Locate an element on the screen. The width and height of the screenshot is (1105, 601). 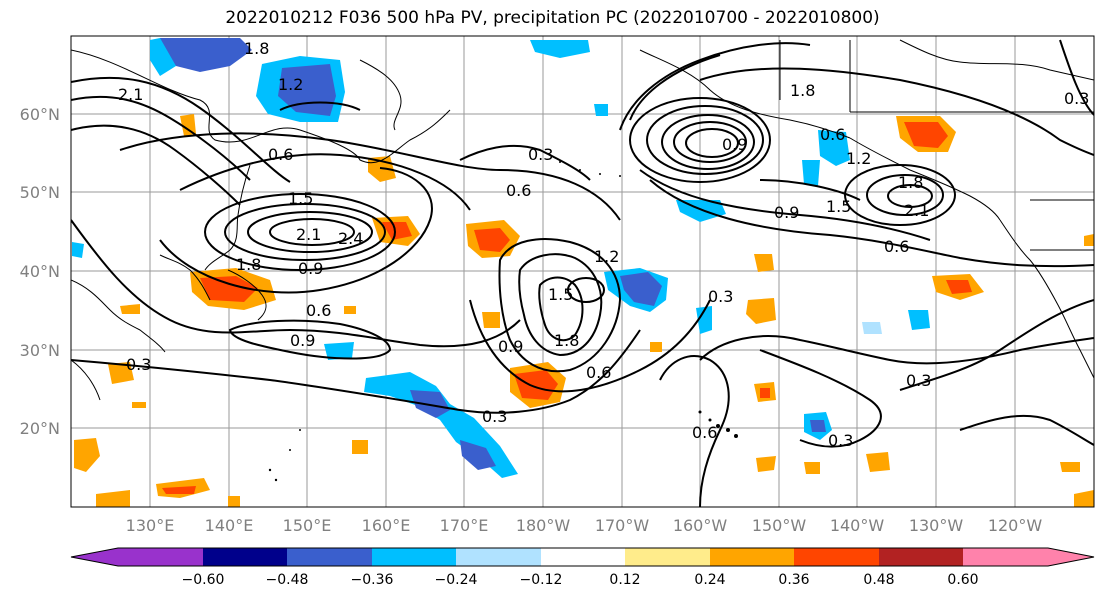
lon-label: 130°W is located at coordinates (936, 525).